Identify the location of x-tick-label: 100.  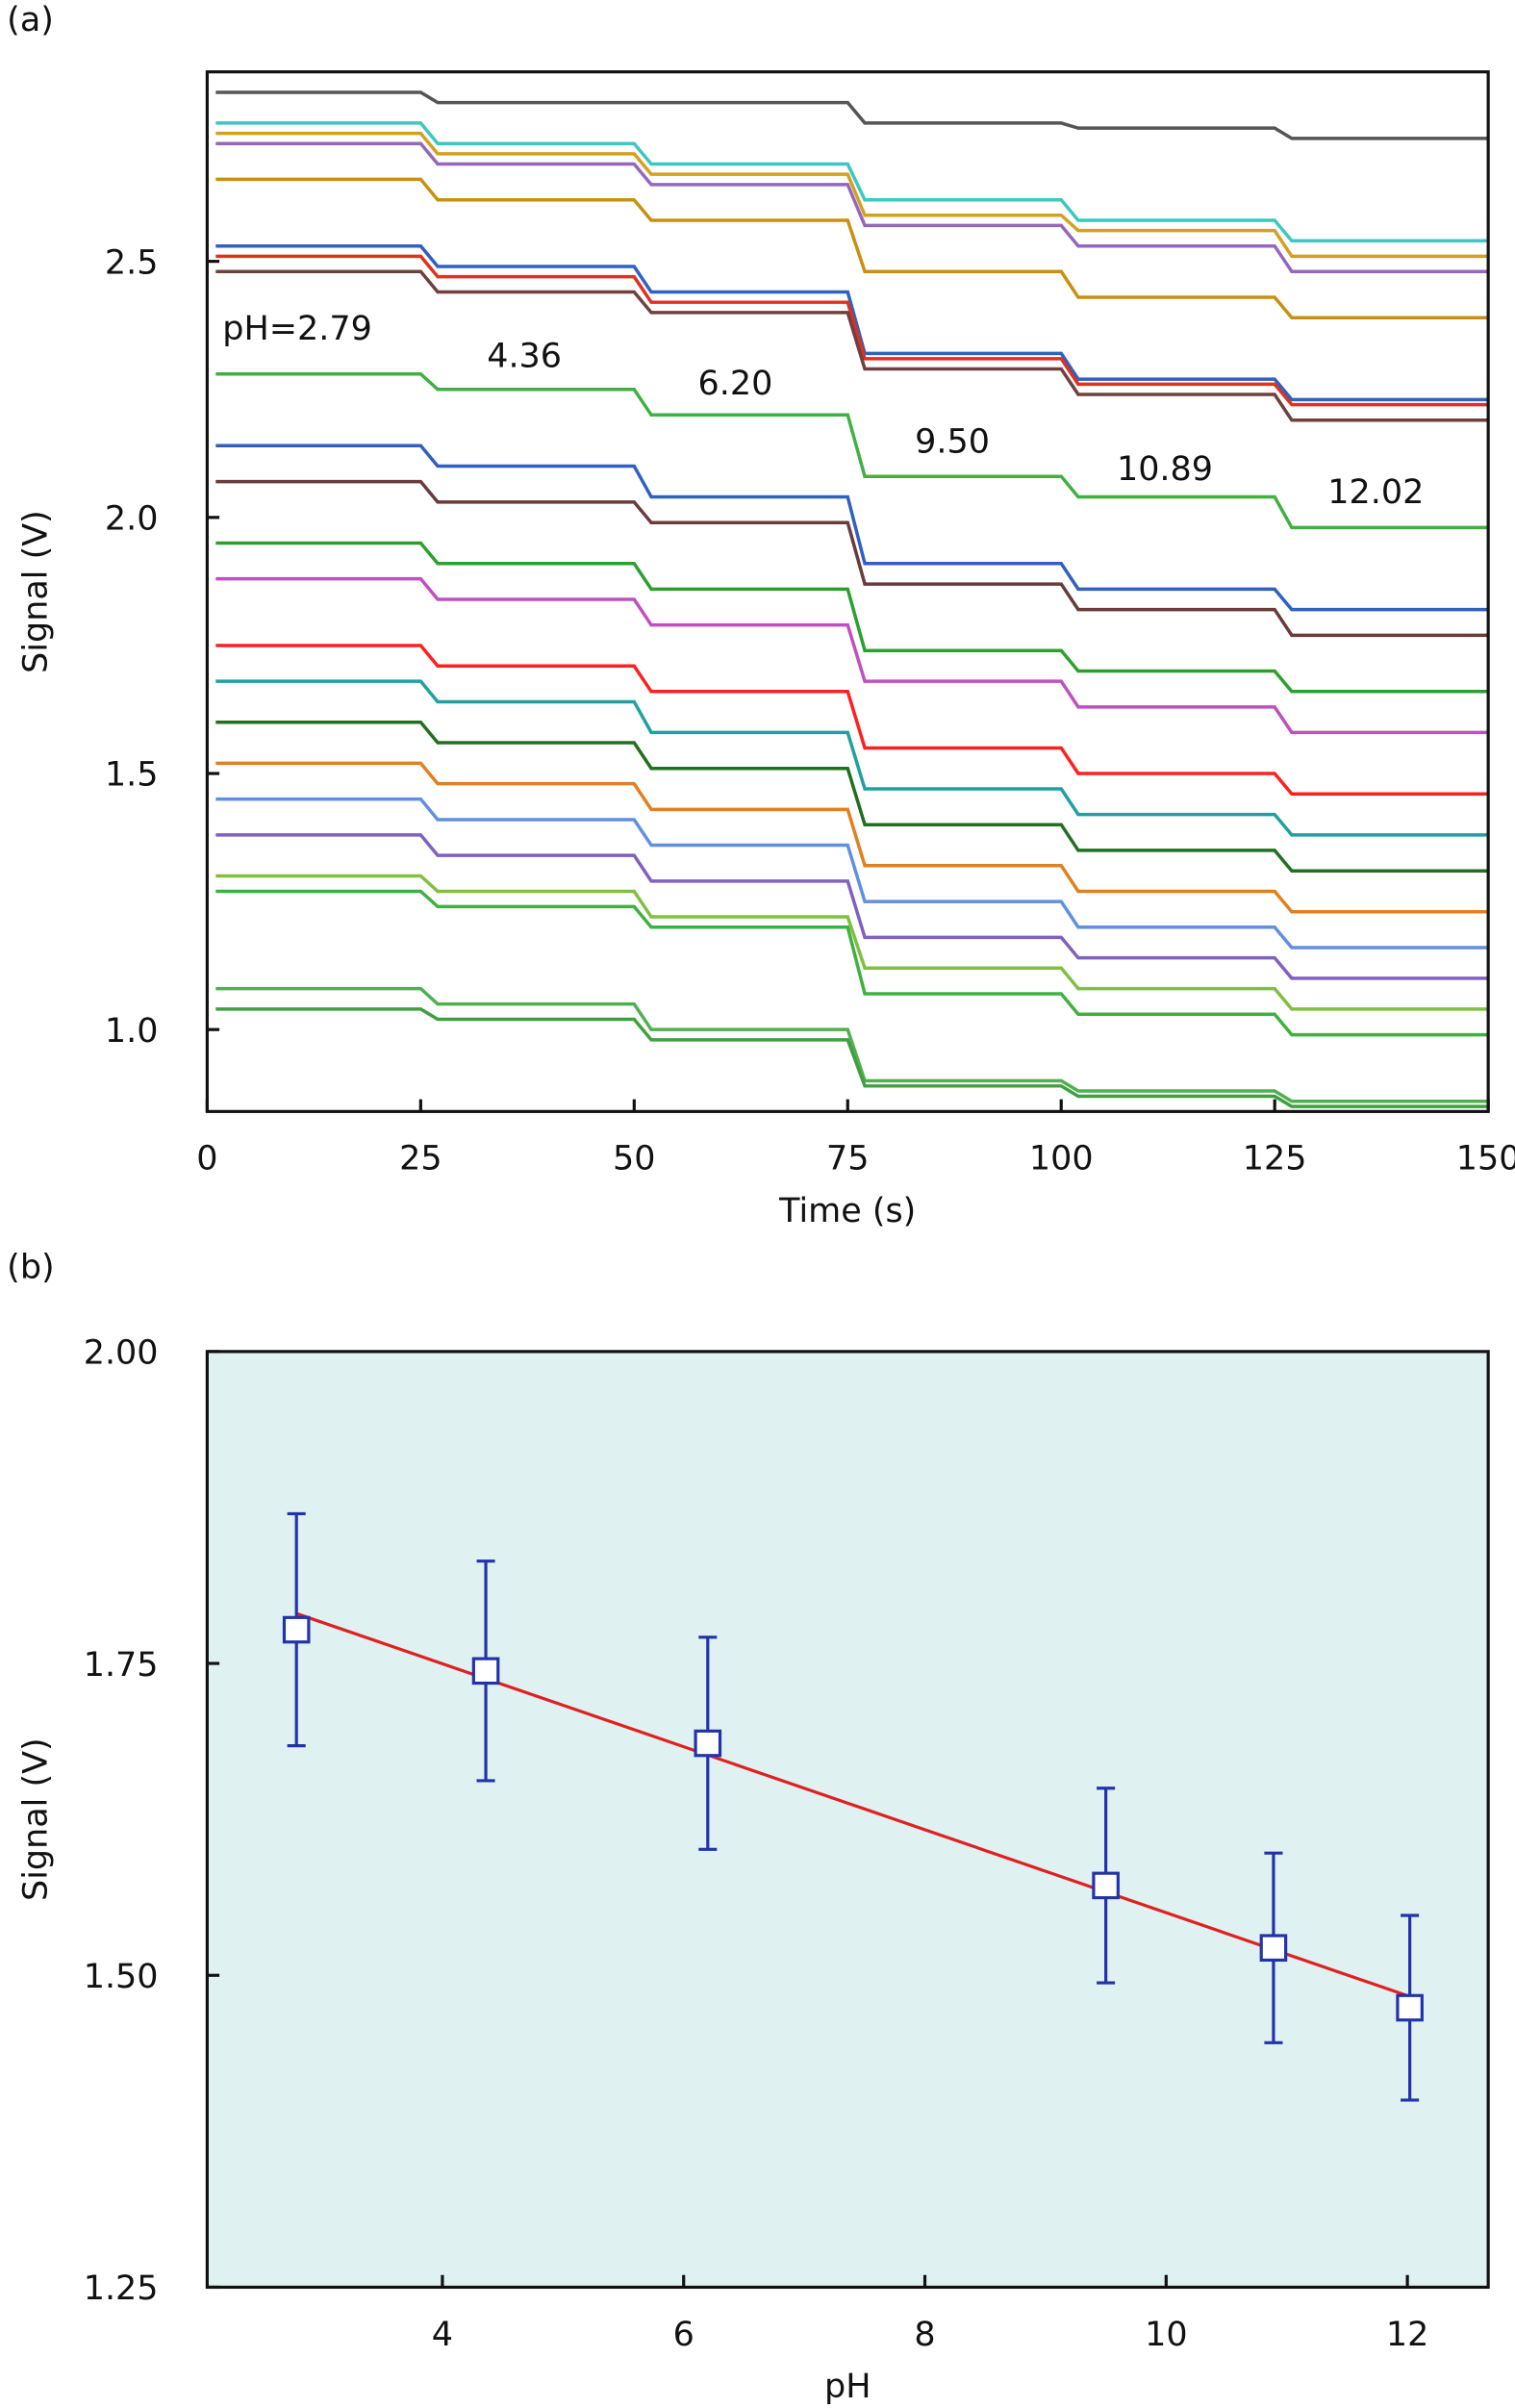
(1061, 1159).